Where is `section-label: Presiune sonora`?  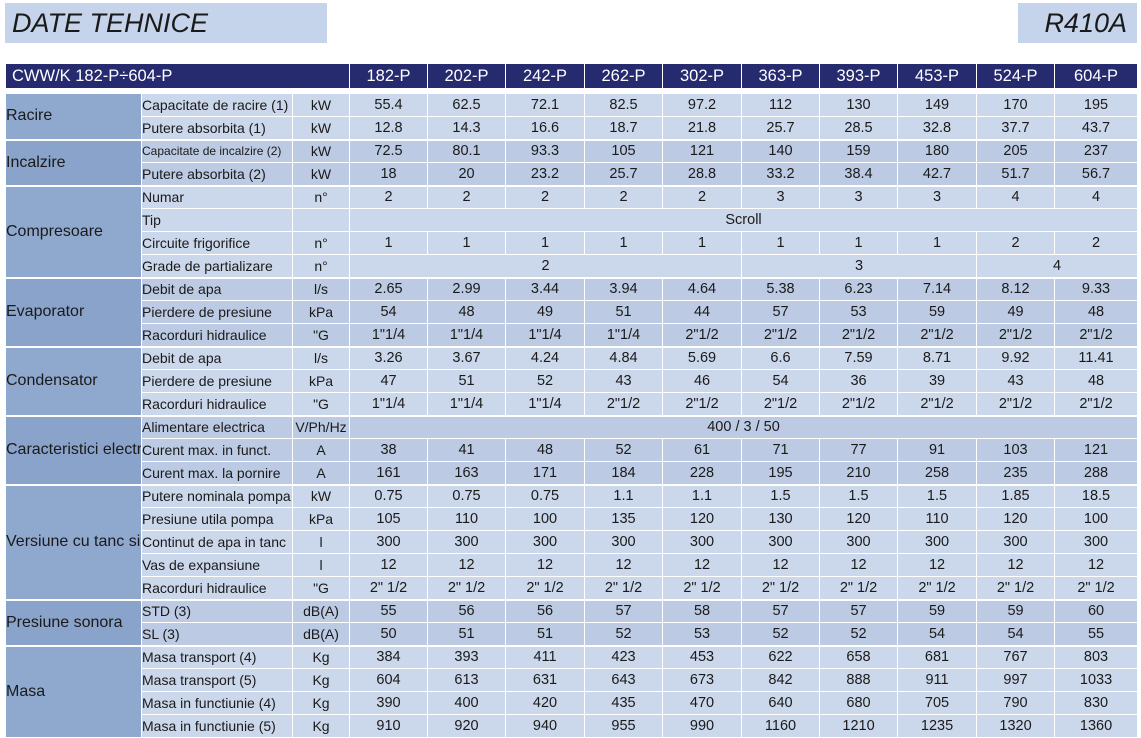
section-label: Presiune sonora is located at coordinates (73, 622).